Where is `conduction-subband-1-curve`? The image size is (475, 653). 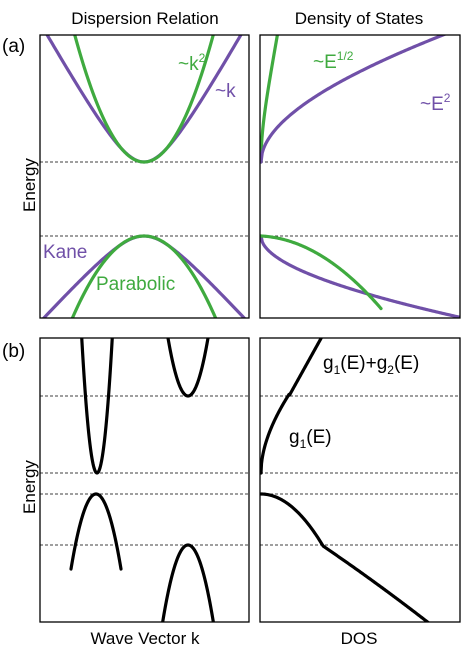 conduction-subband-1-curve is located at coordinates (97, 406).